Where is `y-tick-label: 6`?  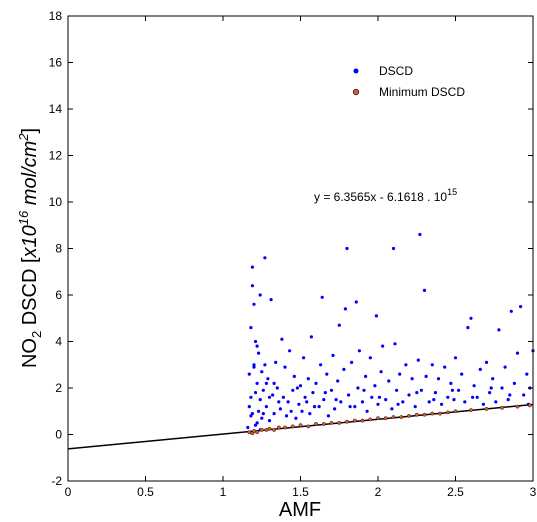 y-tick-label: 6 is located at coordinates (58, 295).